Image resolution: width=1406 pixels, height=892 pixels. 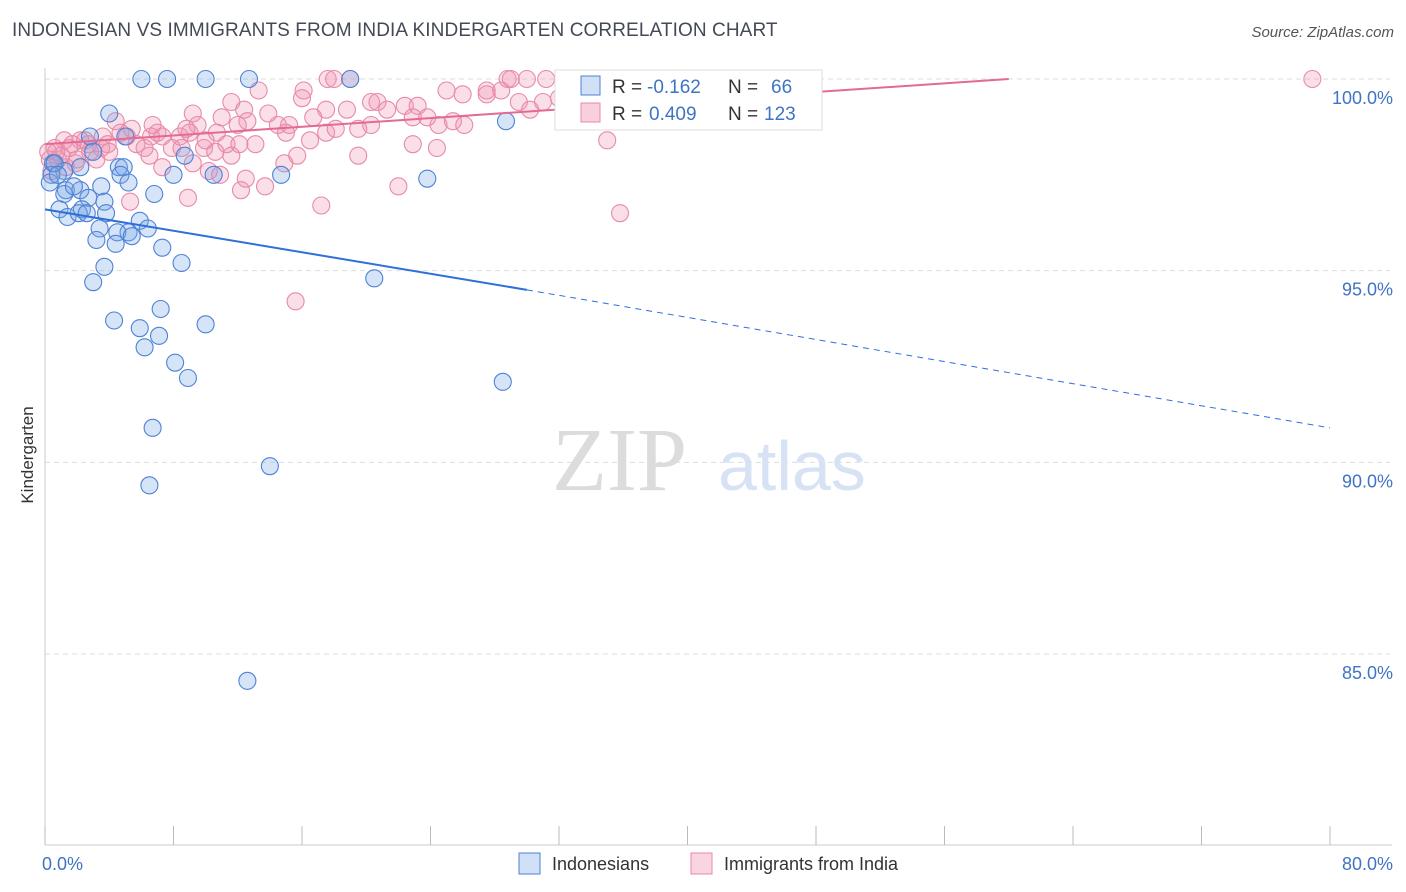 I want to click on y-tick-label-3: 100.0%, so click(x=1362, y=98).